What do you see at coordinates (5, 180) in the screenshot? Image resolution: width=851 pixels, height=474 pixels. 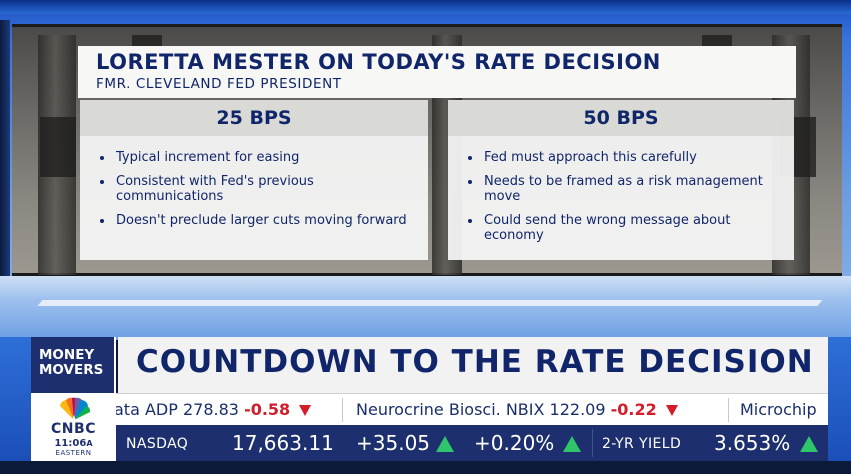 I see `studio-post` at bounding box center [5, 180].